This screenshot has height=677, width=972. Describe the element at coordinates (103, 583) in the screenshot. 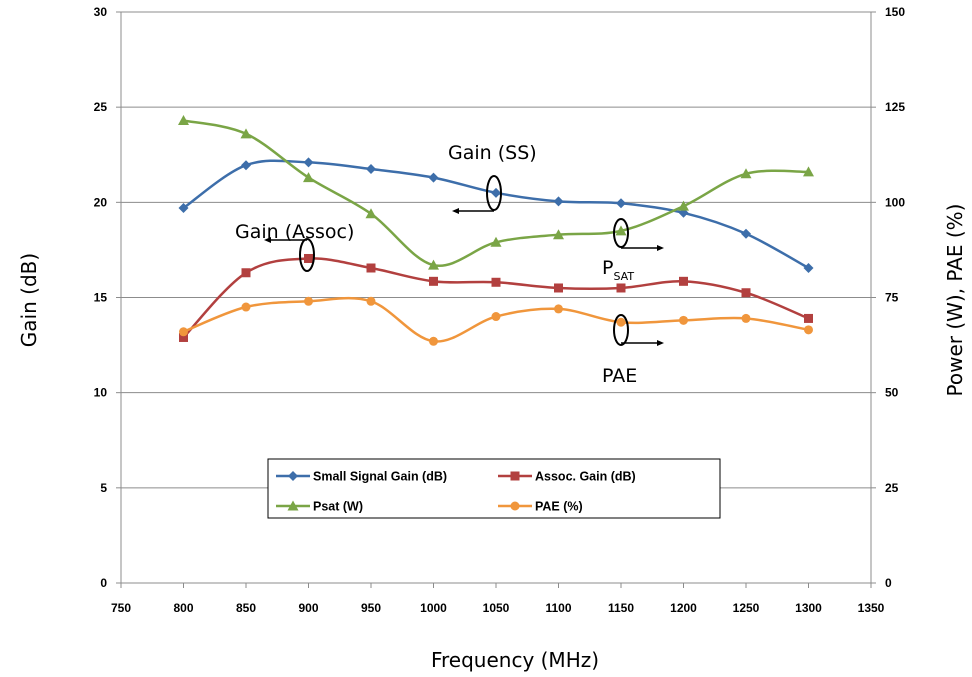

I see `y-tick-label: 0` at that location.